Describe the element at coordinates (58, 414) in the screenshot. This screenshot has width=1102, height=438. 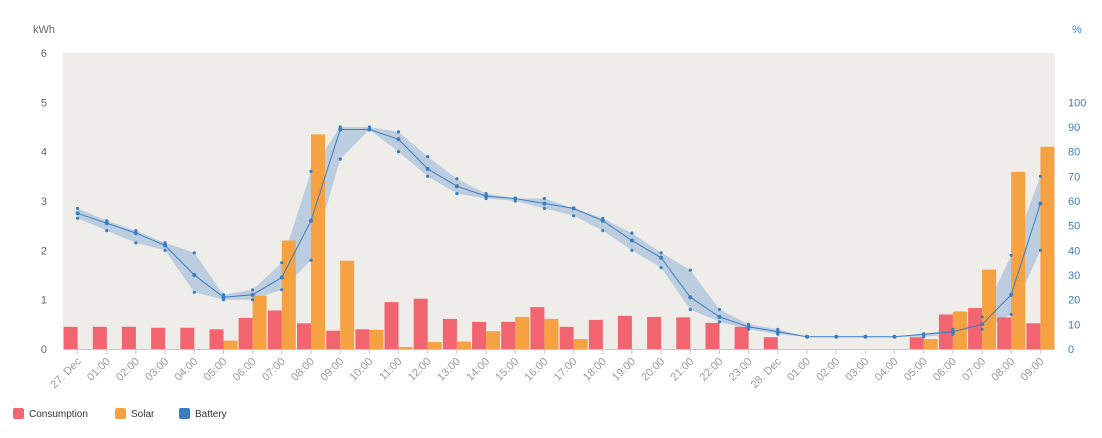
I see `legend-label-consumption: Consumption` at that location.